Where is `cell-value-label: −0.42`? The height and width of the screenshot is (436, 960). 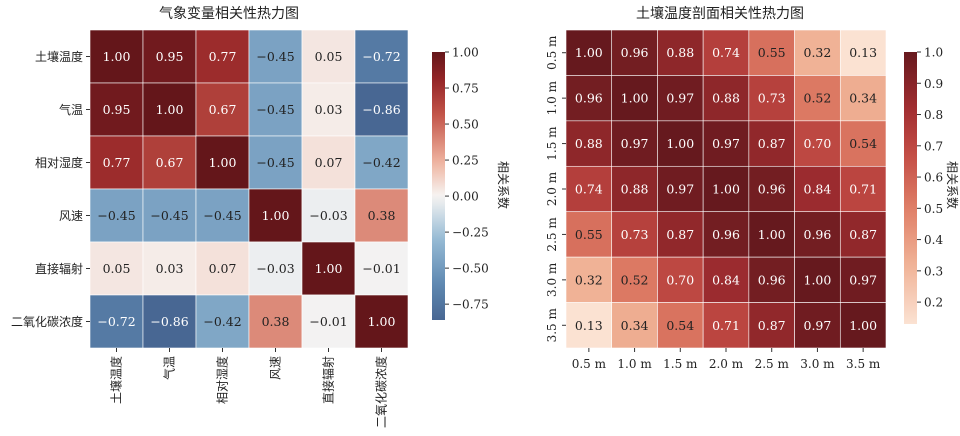 cell-value-label: −0.42 is located at coordinates (381, 162).